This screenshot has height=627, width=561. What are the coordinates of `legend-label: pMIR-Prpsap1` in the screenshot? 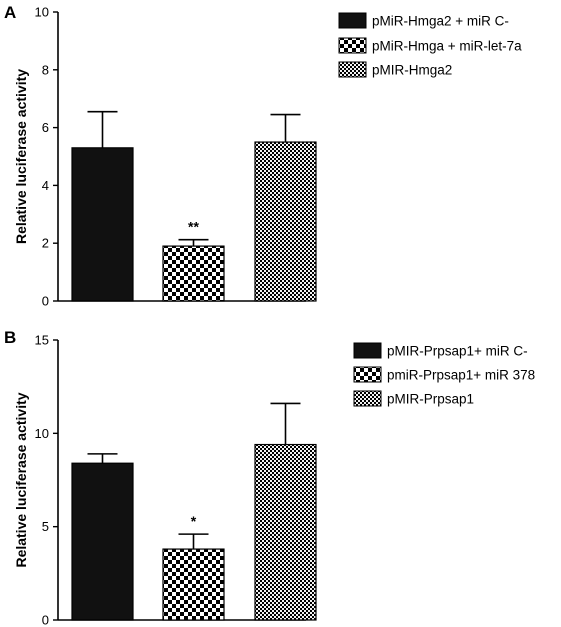 It's located at (430, 399).